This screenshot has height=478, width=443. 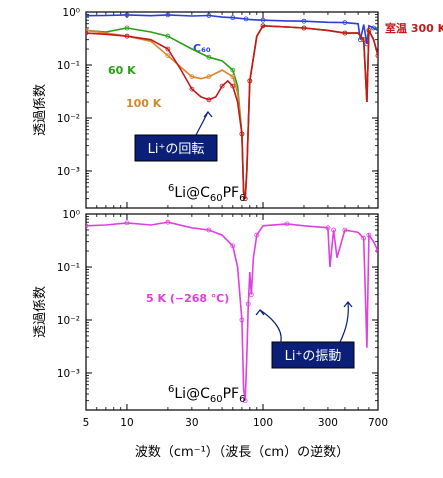 I want to click on annotation-text: Li⁺の振動, so click(x=313, y=356).